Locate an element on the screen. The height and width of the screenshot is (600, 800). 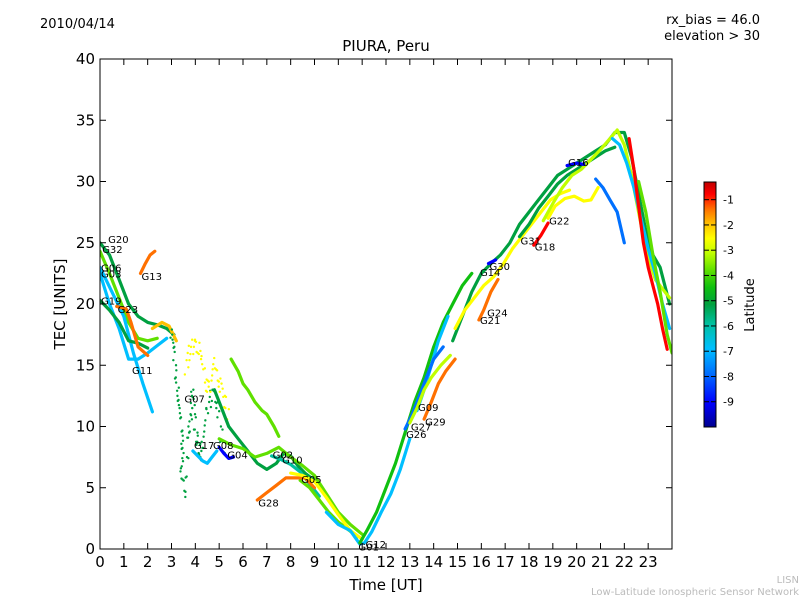
satellite-label: G02 is located at coordinates (283, 456).